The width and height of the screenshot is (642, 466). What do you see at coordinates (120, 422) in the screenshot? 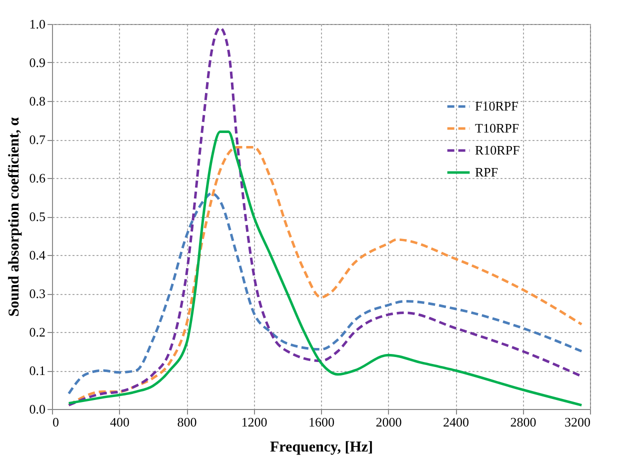
I see `x-tick-label: 400` at bounding box center [120, 422].